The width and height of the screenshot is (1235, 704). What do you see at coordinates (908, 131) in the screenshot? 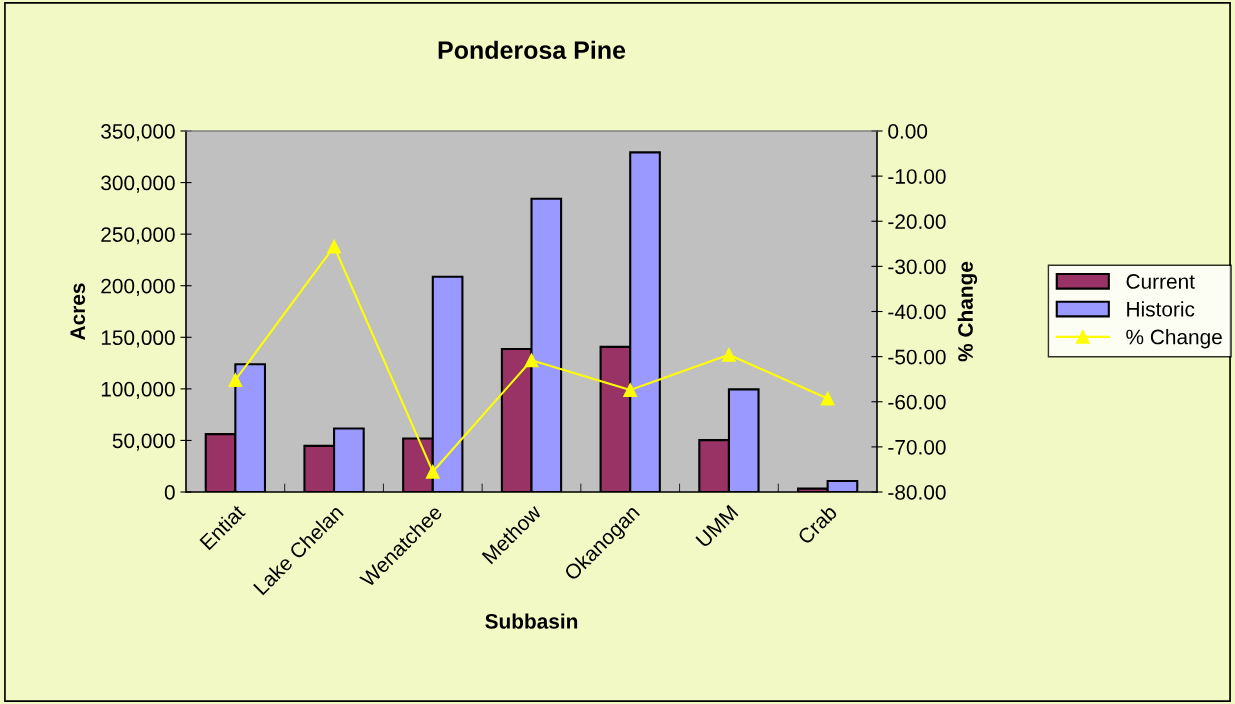
I see `y2-tick-label: 0.00` at bounding box center [908, 131].